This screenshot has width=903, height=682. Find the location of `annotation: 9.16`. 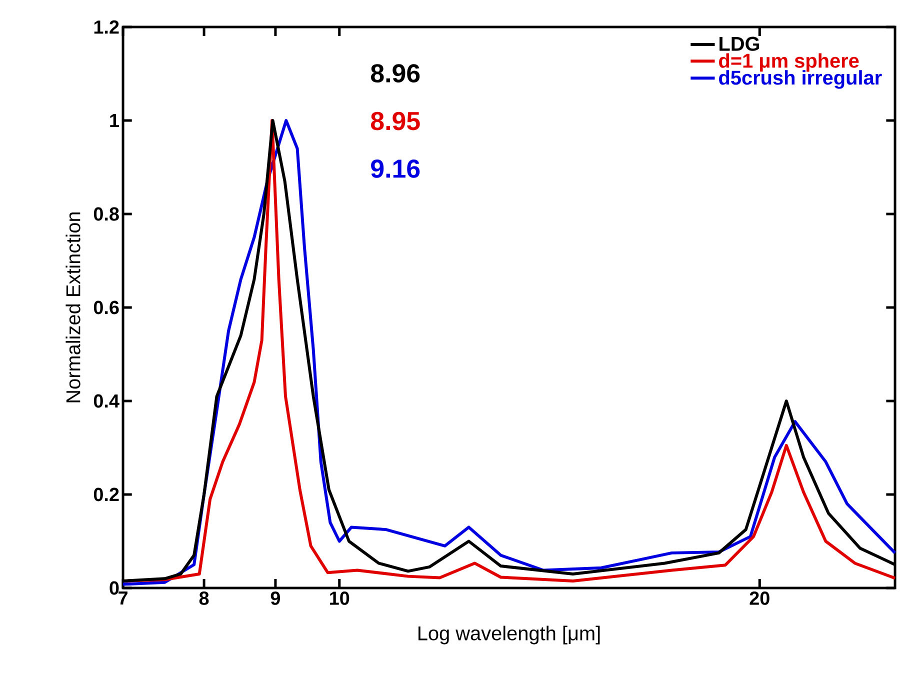

annotation: 9.16 is located at coordinates (395, 169).